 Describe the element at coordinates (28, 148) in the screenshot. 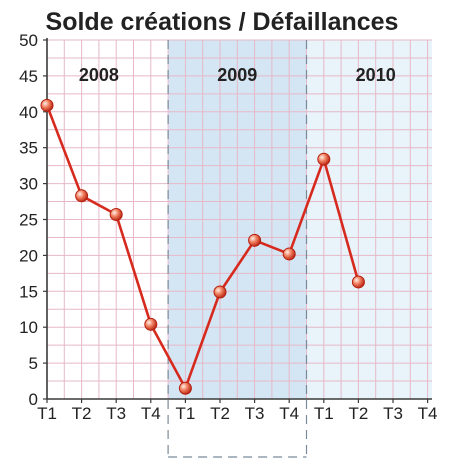

I see `y-tick-label: 35` at that location.